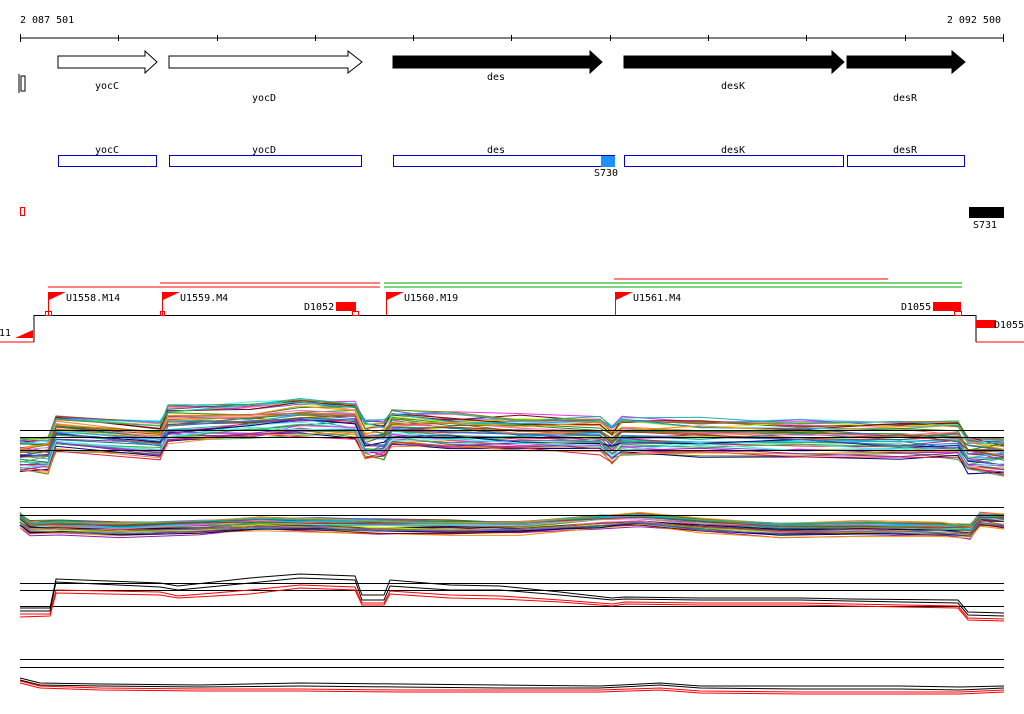  What do you see at coordinates (905, 150) in the screenshot?
I see `annotation-label: desR` at bounding box center [905, 150].